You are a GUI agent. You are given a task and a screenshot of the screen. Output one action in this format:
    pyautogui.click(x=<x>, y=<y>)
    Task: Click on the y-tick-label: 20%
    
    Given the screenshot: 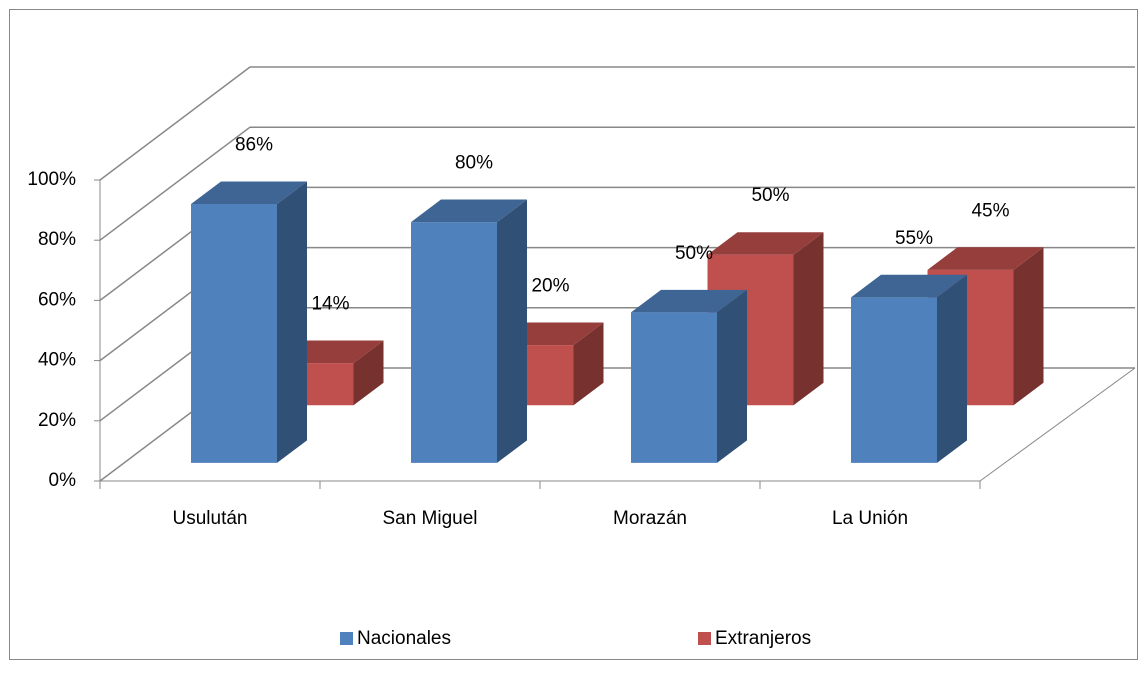 What is the action you would take?
    pyautogui.click(x=57, y=420)
    